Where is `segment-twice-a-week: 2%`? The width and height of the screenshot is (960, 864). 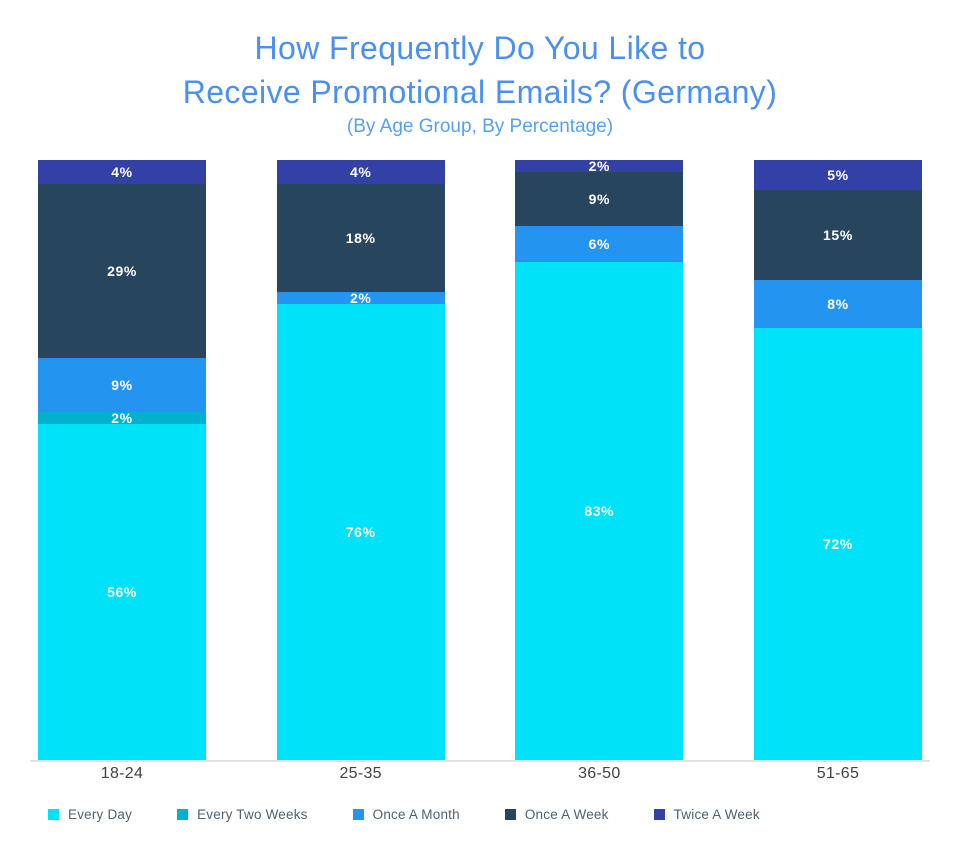 segment-twice-a-week: 2% is located at coordinates (599, 166).